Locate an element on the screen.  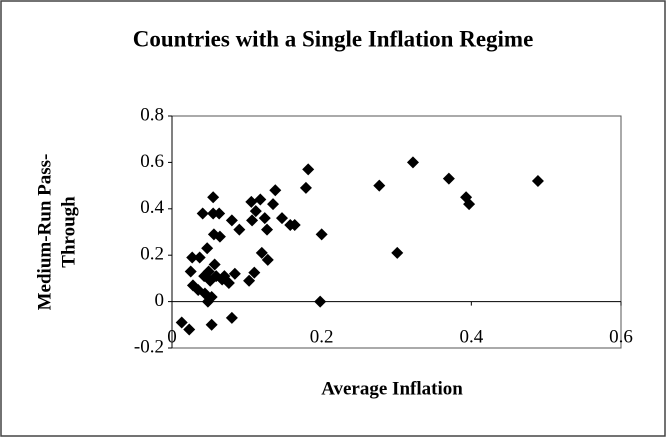
y-tick-label: 0.2 is located at coordinates (152, 254).